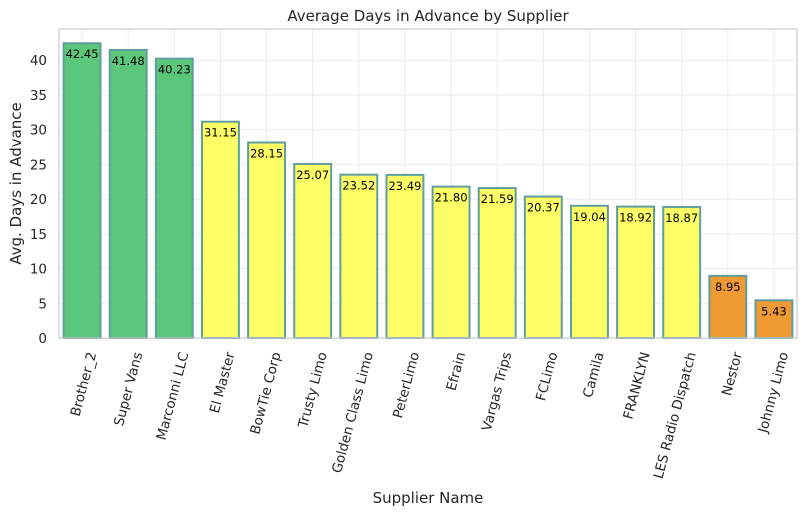  What do you see at coordinates (675, 415) in the screenshot?
I see `x-tick-label: LES Radio Dispatch` at bounding box center [675, 415].